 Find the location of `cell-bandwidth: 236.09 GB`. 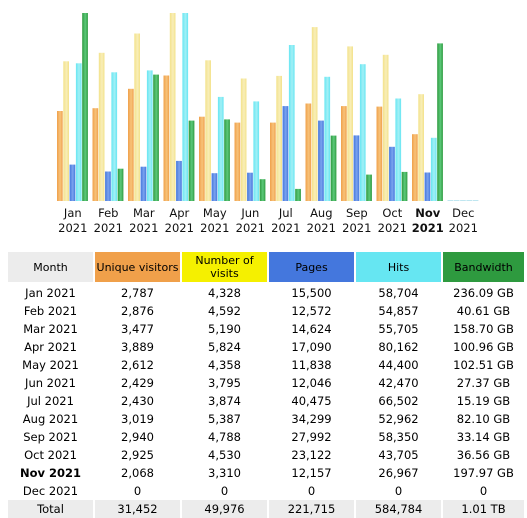

cell-bandwidth: 236.09 GB is located at coordinates (483, 293).